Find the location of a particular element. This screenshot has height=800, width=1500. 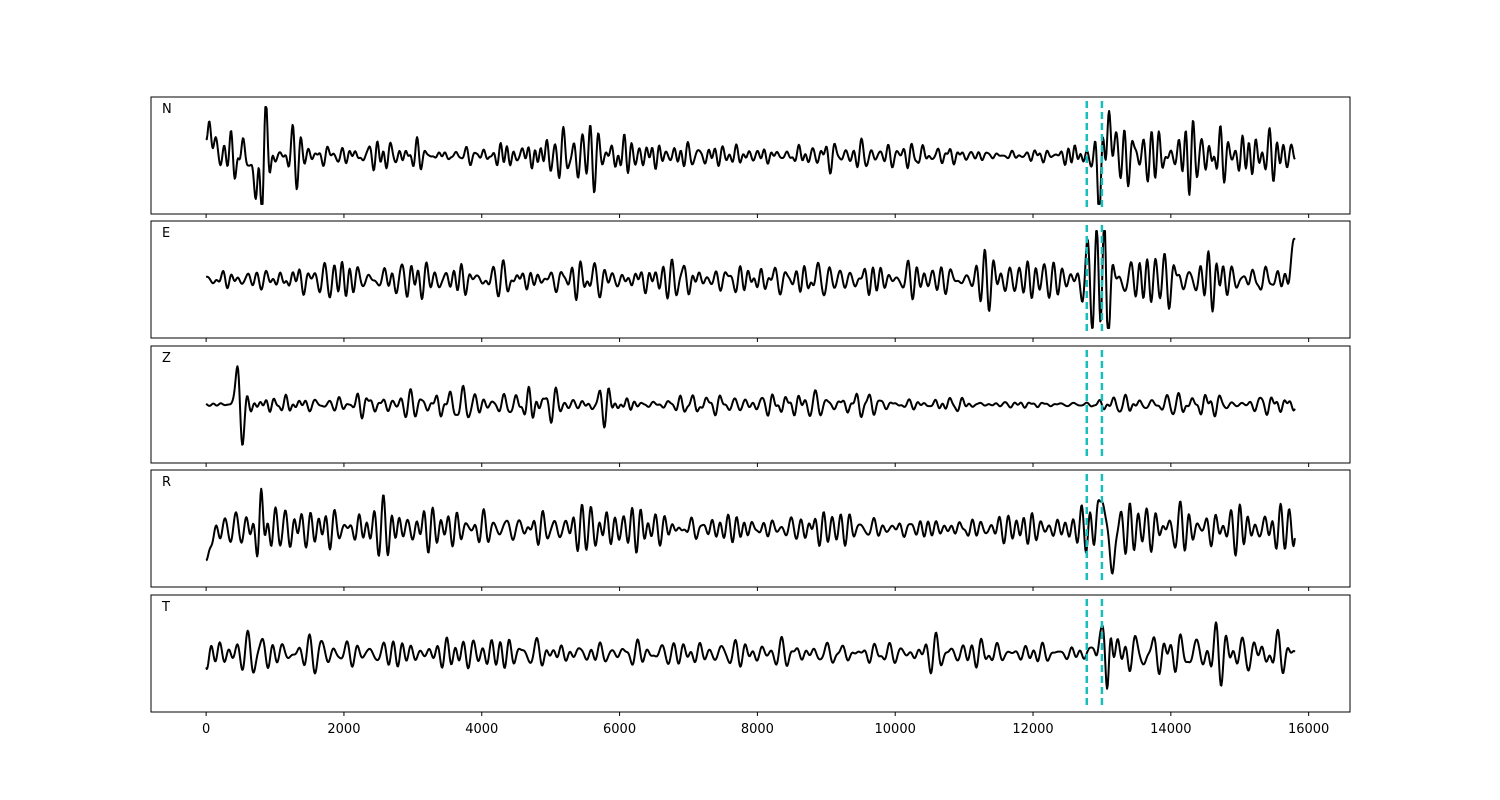

panel-label-Z: Z is located at coordinates (166, 358).